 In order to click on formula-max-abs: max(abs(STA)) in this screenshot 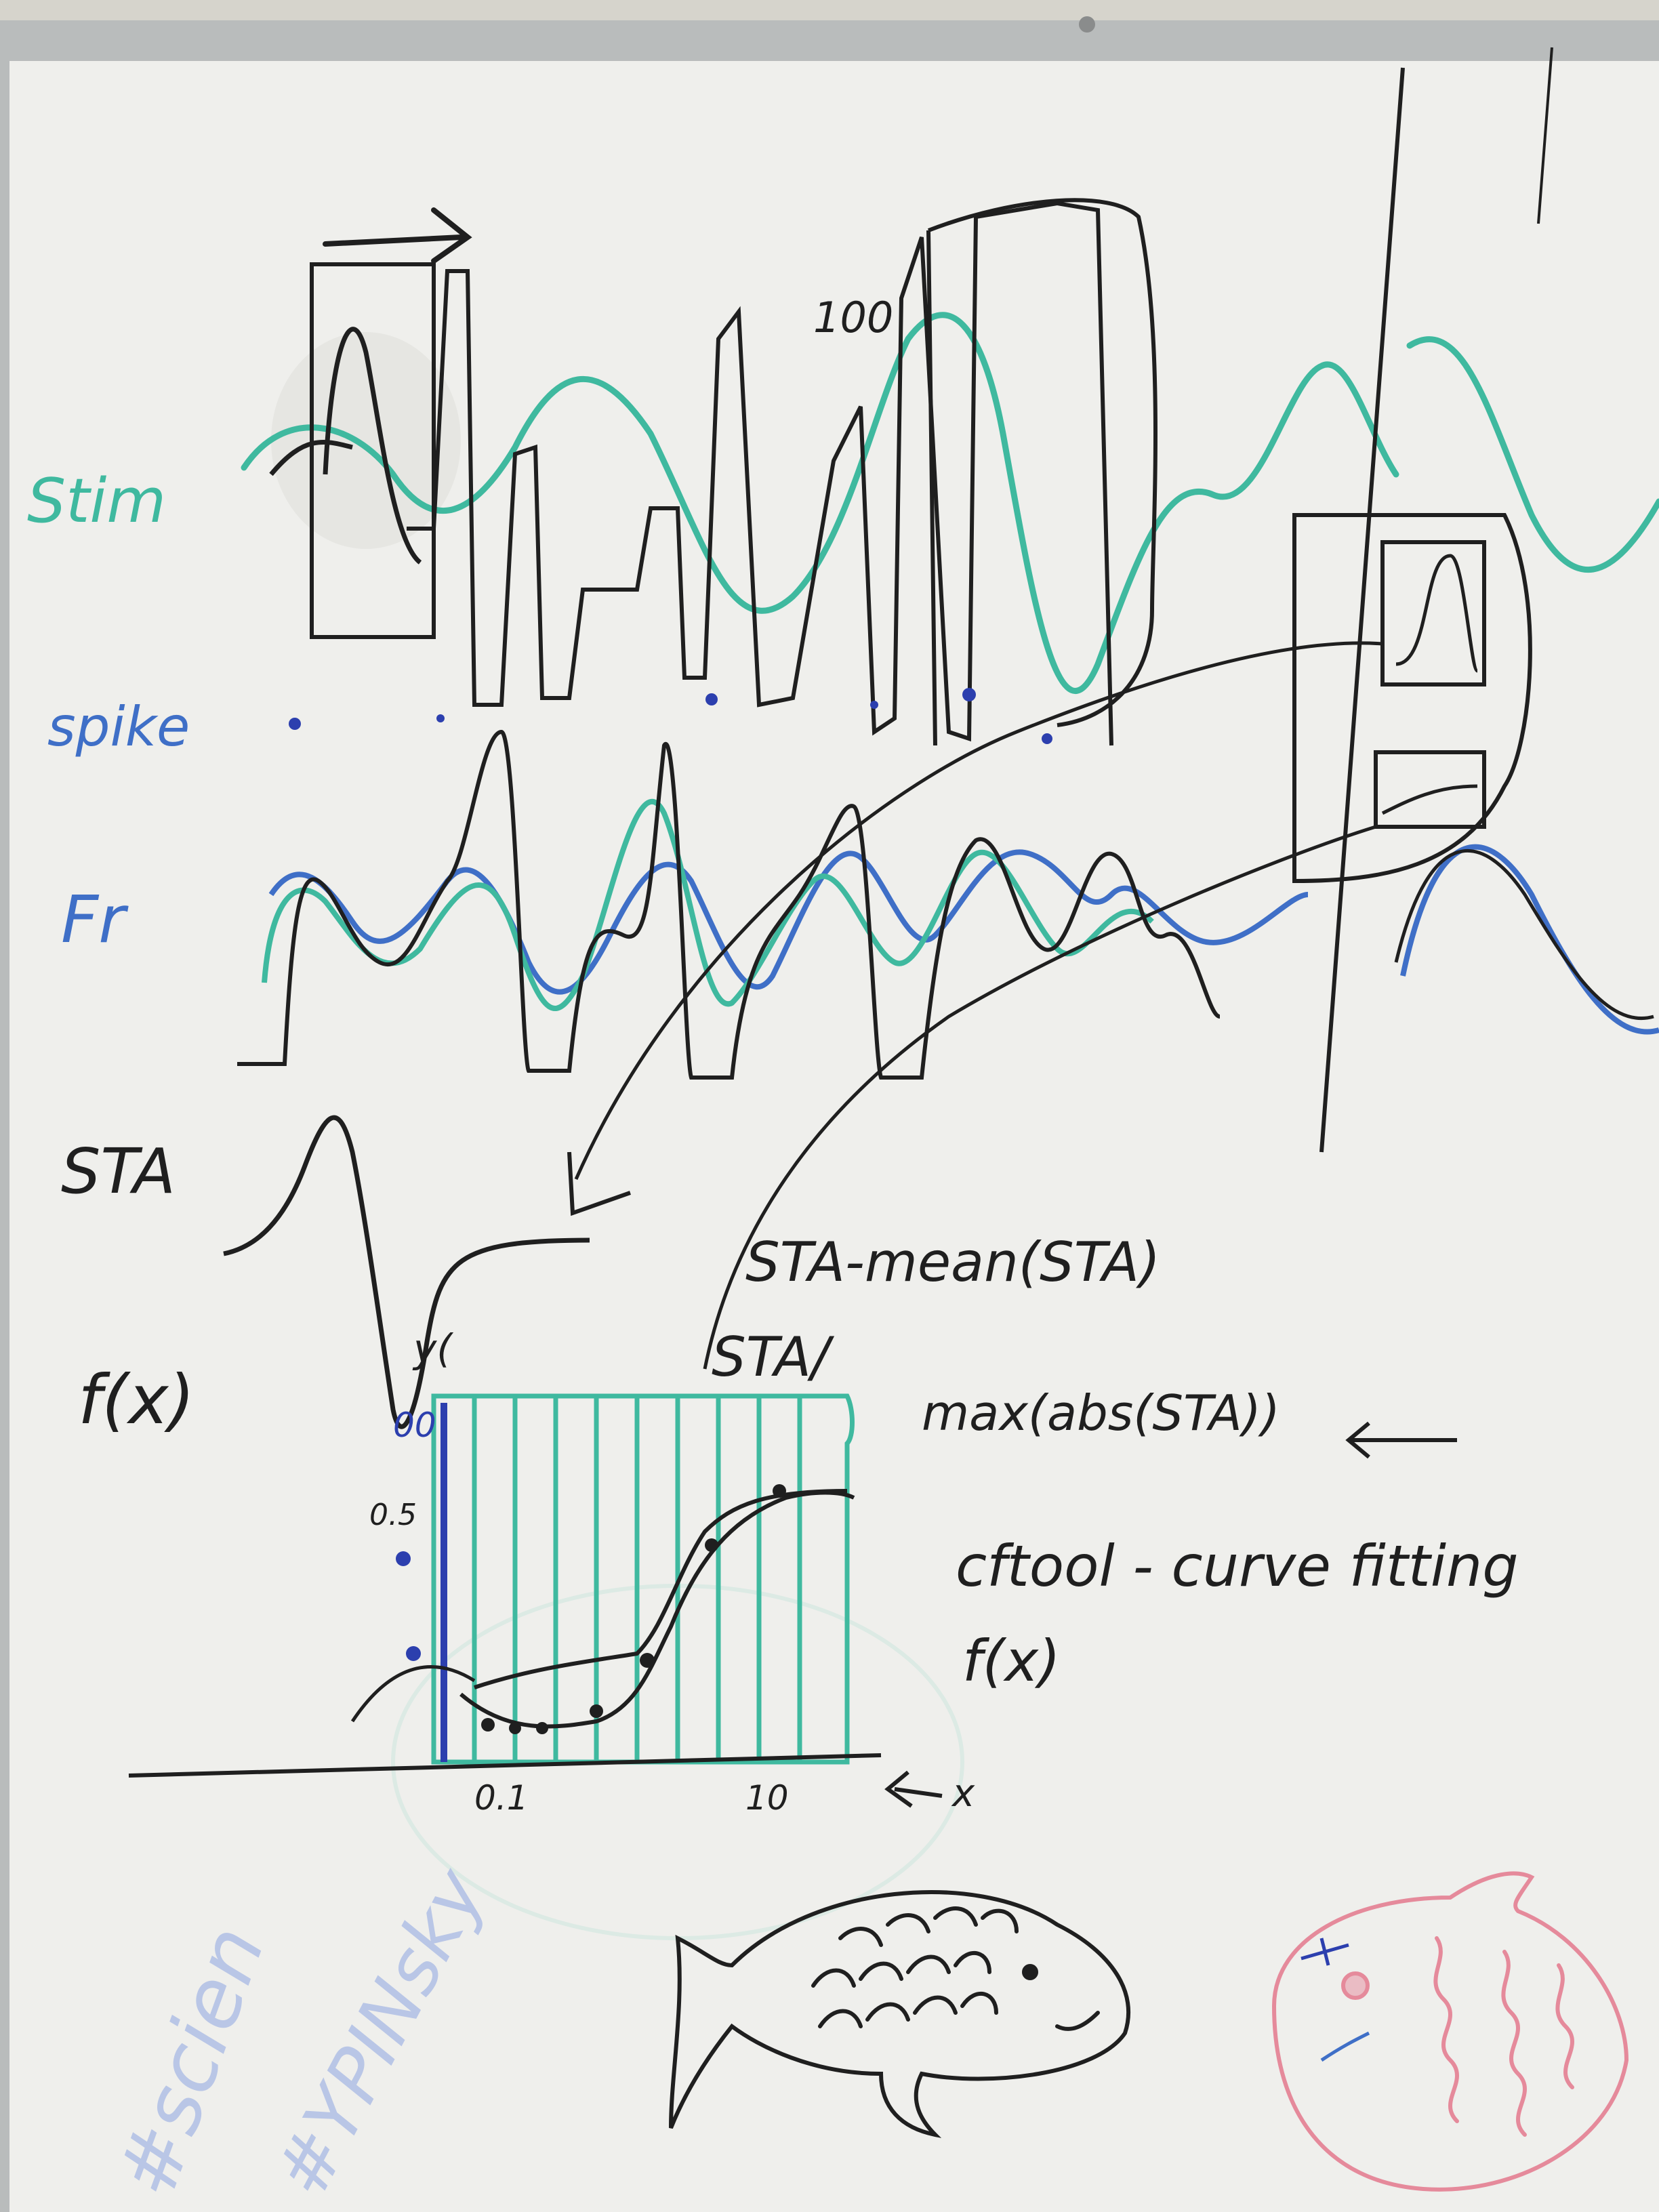, I will do `click(1101, 1413)`.